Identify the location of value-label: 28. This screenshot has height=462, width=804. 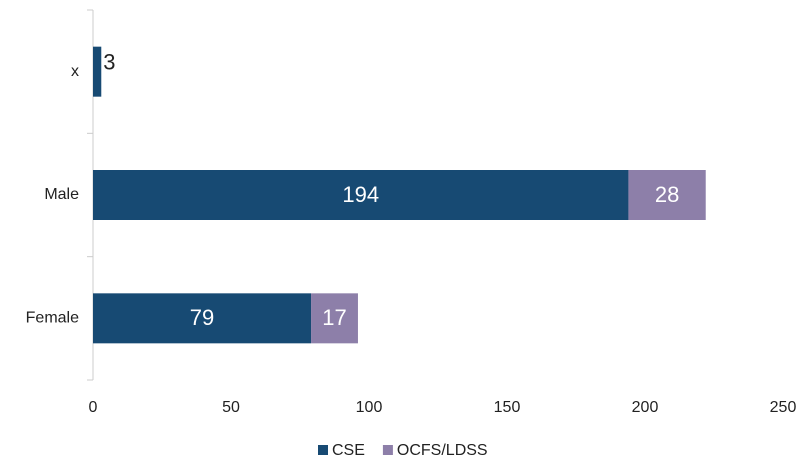
(667, 194).